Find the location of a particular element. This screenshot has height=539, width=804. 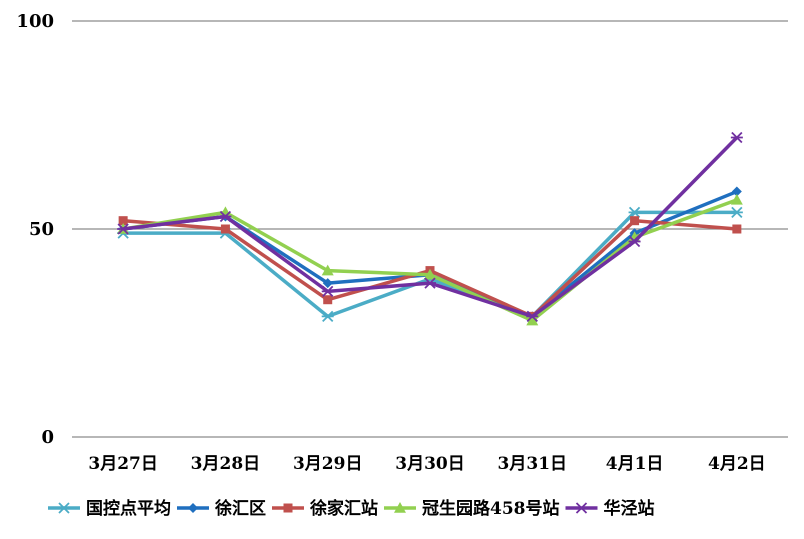

legend-item-3: 冠生园路458号站 is located at coordinates (472, 508).